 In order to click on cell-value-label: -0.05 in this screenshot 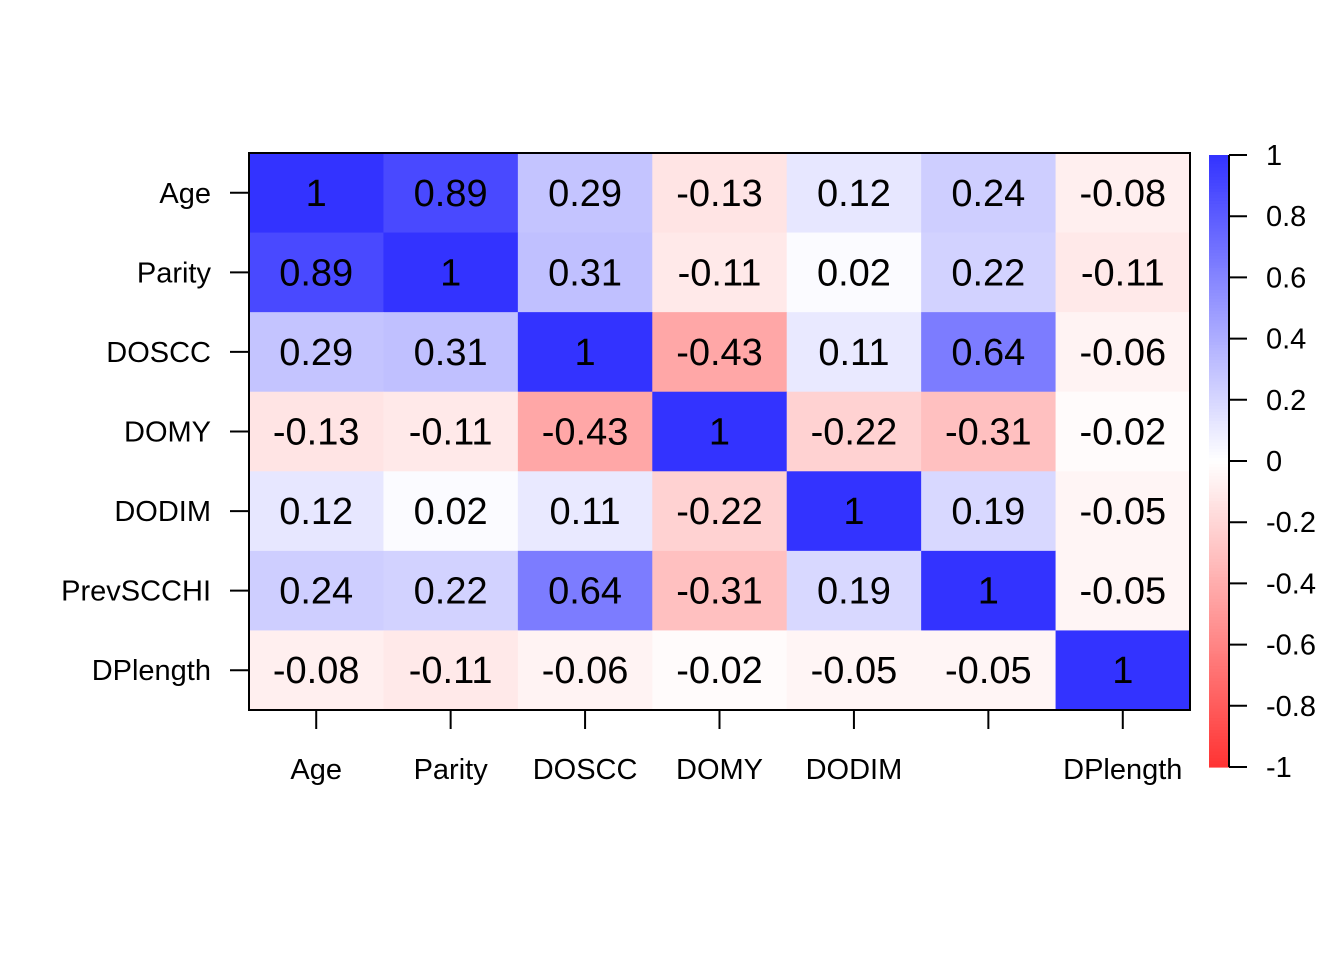, I will do `click(1122, 592)`.